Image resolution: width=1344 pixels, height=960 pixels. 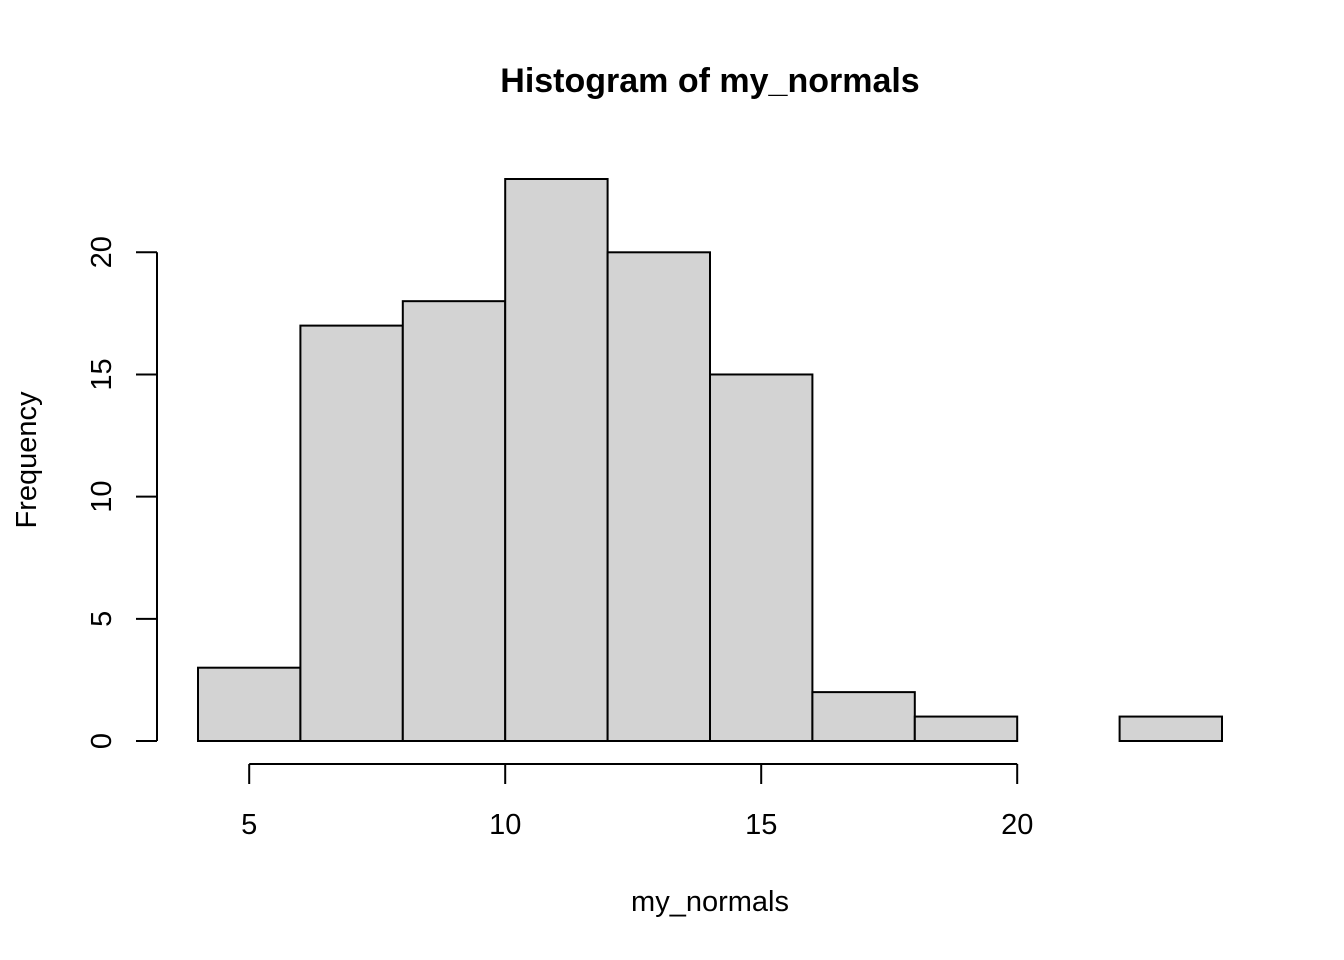 What do you see at coordinates (709, 81) in the screenshot?
I see `chart-title: Histogram of my_normals` at bounding box center [709, 81].